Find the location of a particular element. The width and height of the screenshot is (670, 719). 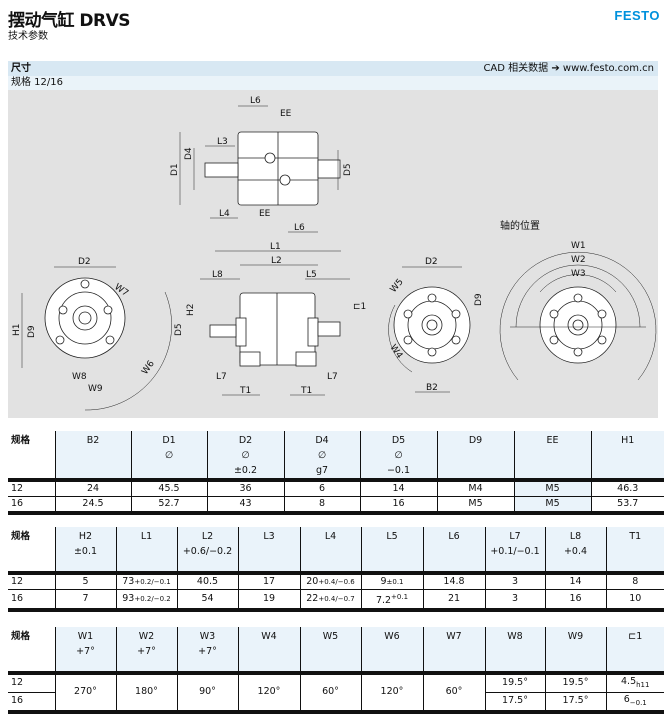

size-label: 规格 12/16 is located at coordinates (333, 83).